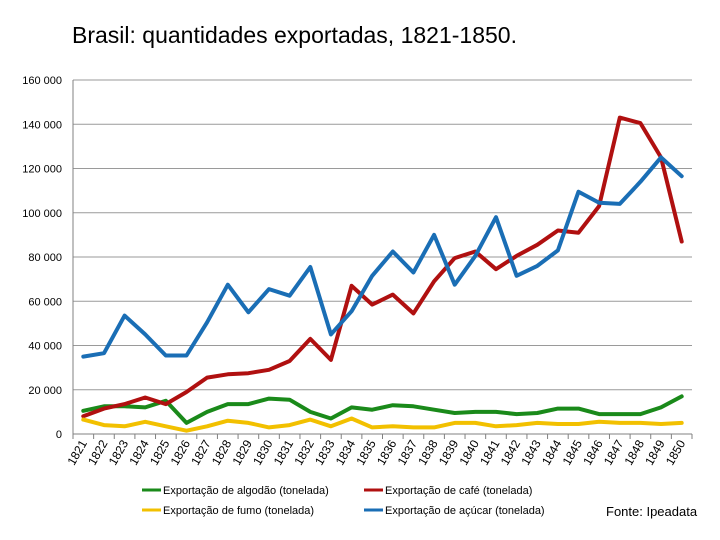 The width and height of the screenshot is (720, 540). Describe the element at coordinates (284, 452) in the screenshot. I see `x-tick-label: 1831` at that location.